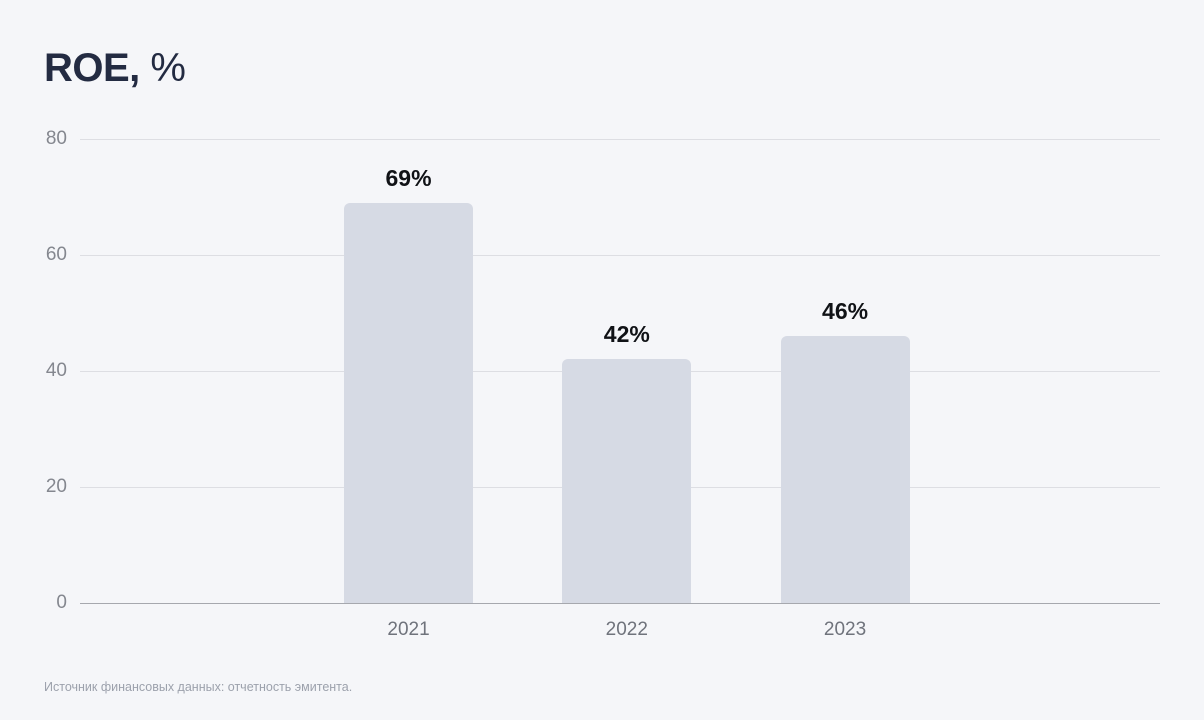 This screenshot has height=720, width=1204. Describe the element at coordinates (409, 402) in the screenshot. I see `bar-2021` at that location.